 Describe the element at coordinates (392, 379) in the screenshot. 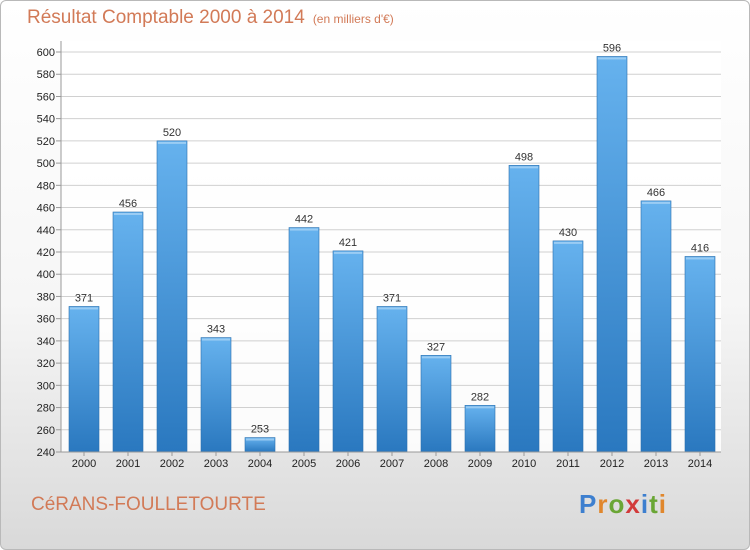

I see `bar-2007` at that location.